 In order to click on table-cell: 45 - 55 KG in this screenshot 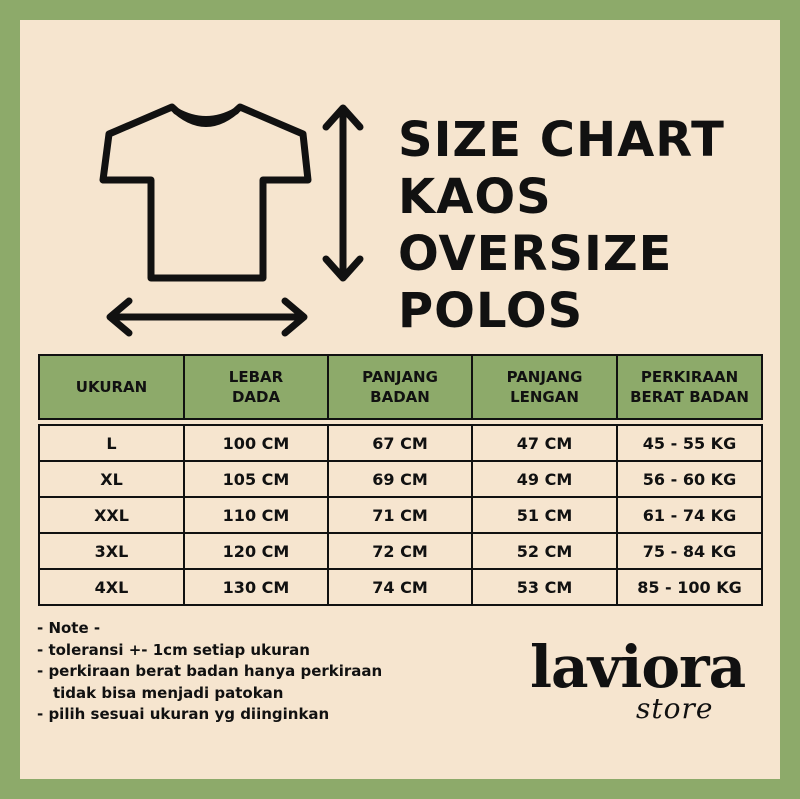, I will do `click(689, 443)`.